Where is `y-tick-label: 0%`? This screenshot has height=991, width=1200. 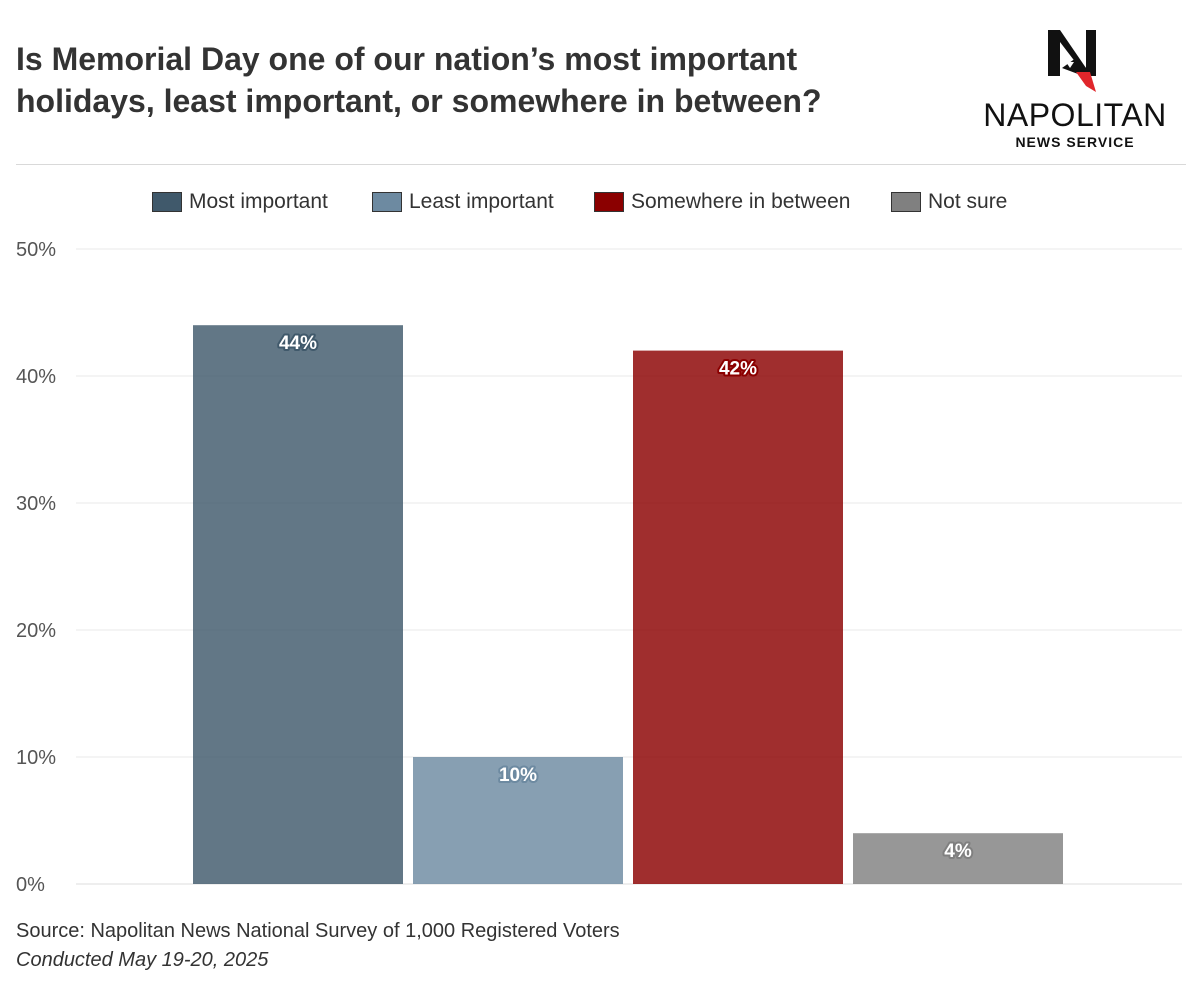
y-tick-label: 0% is located at coordinates (30, 885).